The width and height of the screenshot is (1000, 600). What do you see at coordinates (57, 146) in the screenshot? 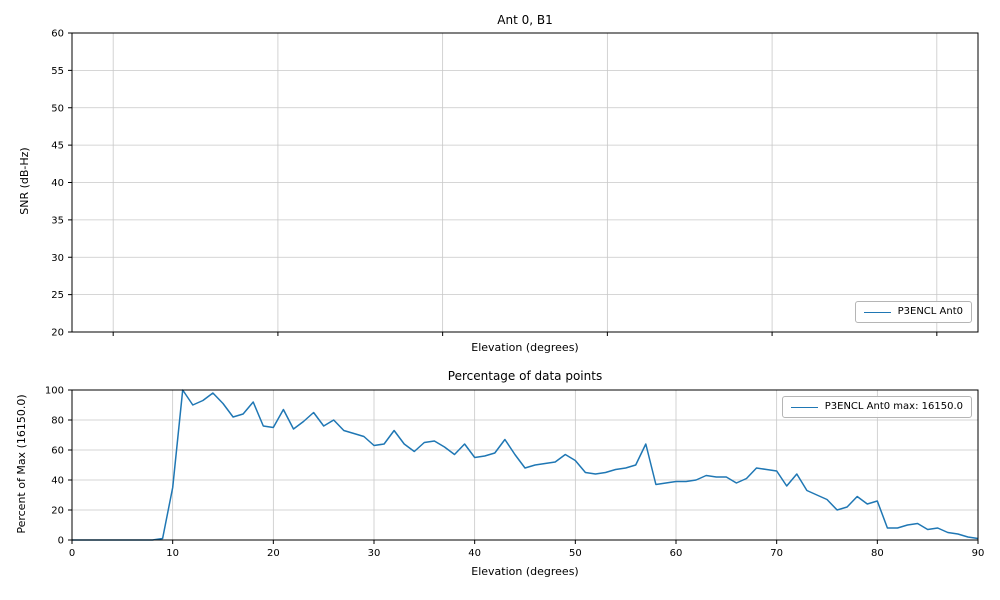
I see `ytick-label: 45` at bounding box center [57, 146].